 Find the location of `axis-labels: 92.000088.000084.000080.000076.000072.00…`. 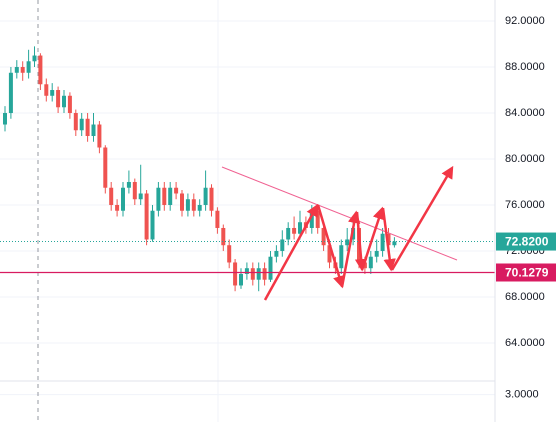

axis-labels: 92.000088.000084.000080.000076.000072.00… is located at coordinates (526, 208).